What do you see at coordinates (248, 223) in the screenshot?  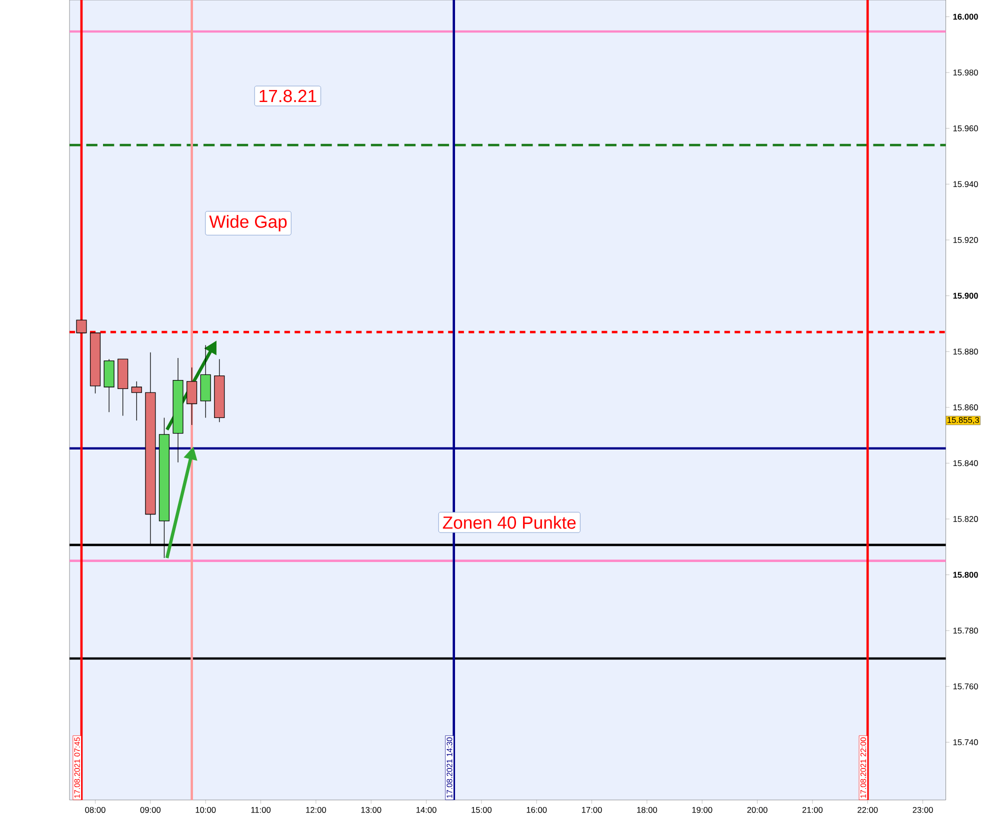 I see `annotation: Wide Gap` at bounding box center [248, 223].